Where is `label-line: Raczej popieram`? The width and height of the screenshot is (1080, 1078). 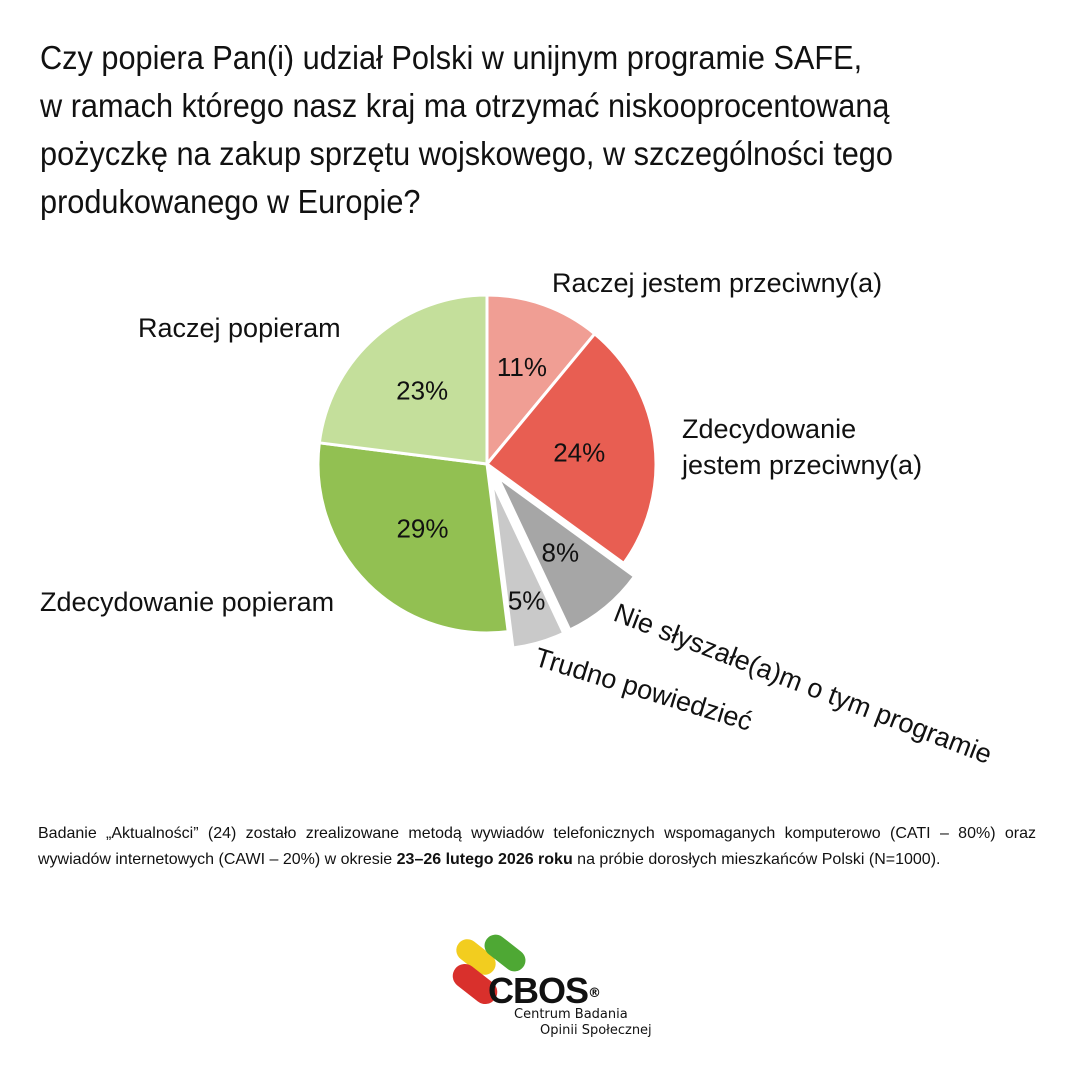 label-line: Raczej popieram is located at coordinates (239, 328).